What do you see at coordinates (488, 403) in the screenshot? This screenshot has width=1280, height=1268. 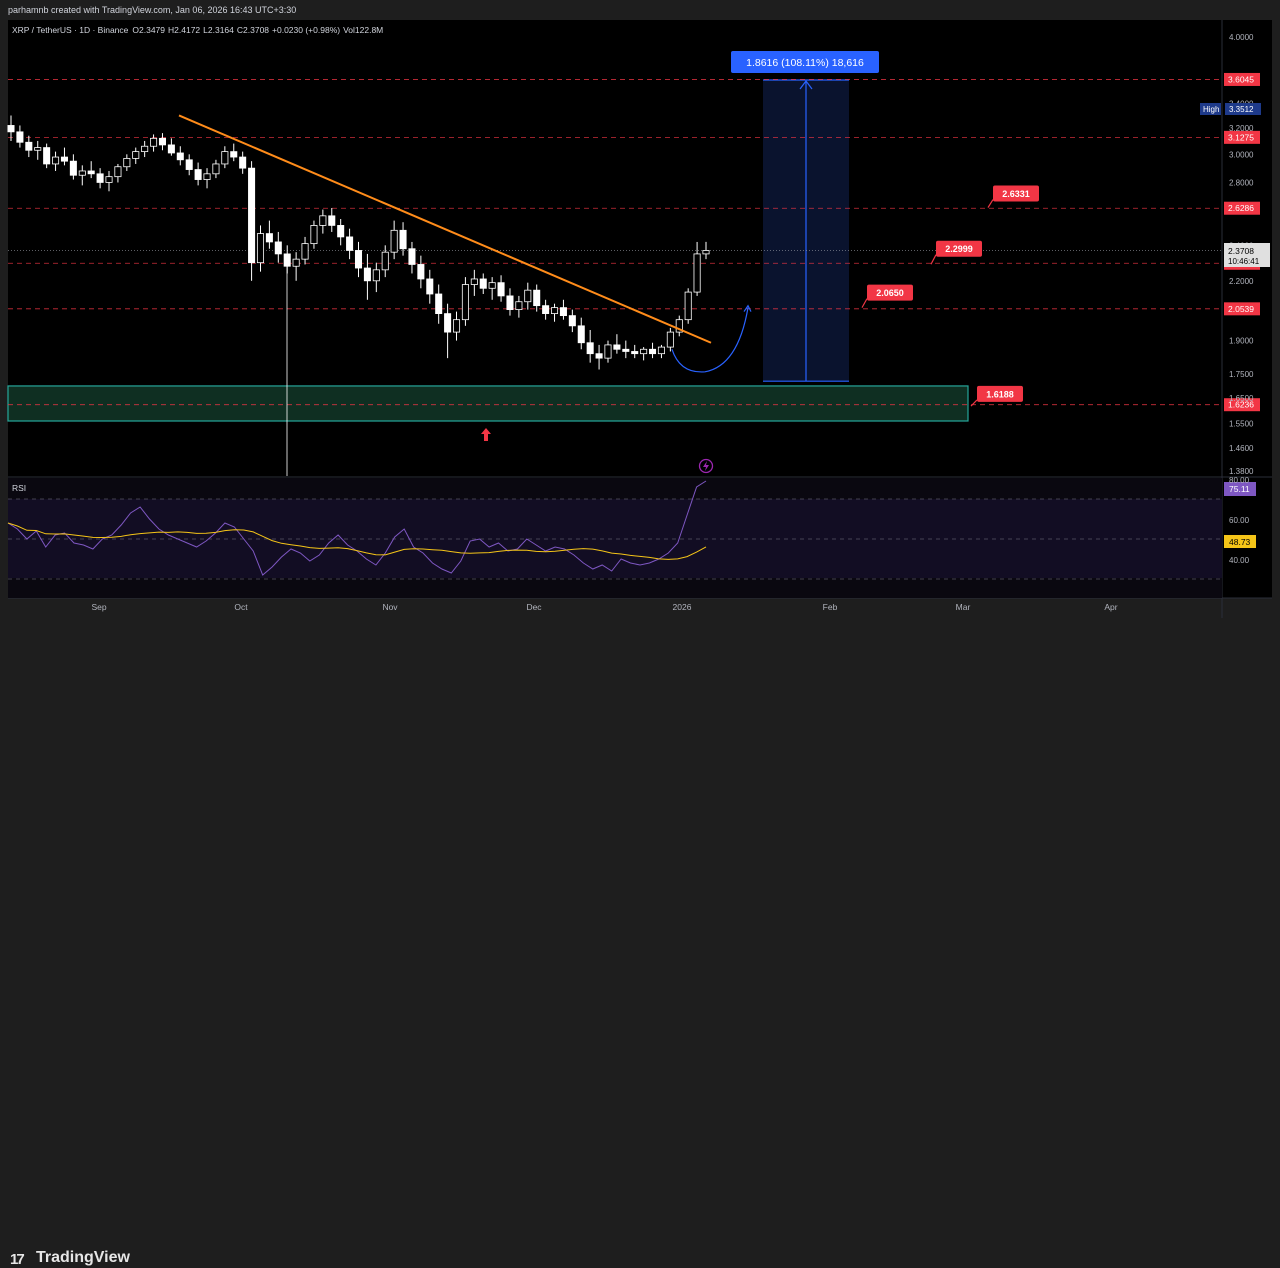 I see `demand-zone` at bounding box center [488, 403].